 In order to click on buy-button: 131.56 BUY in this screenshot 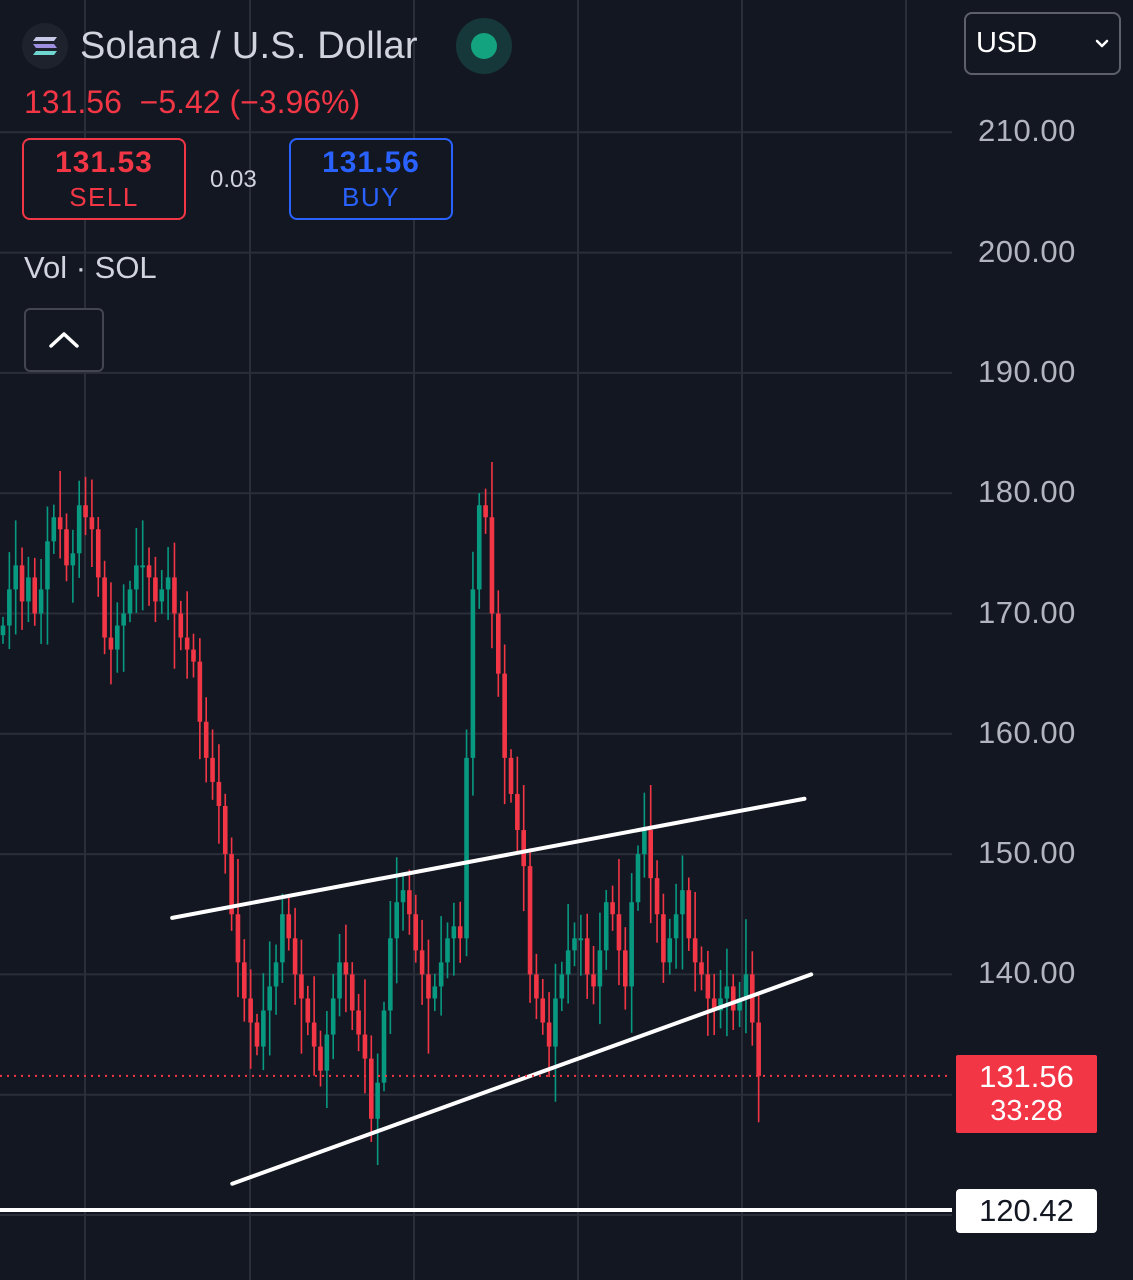, I will do `click(371, 179)`.